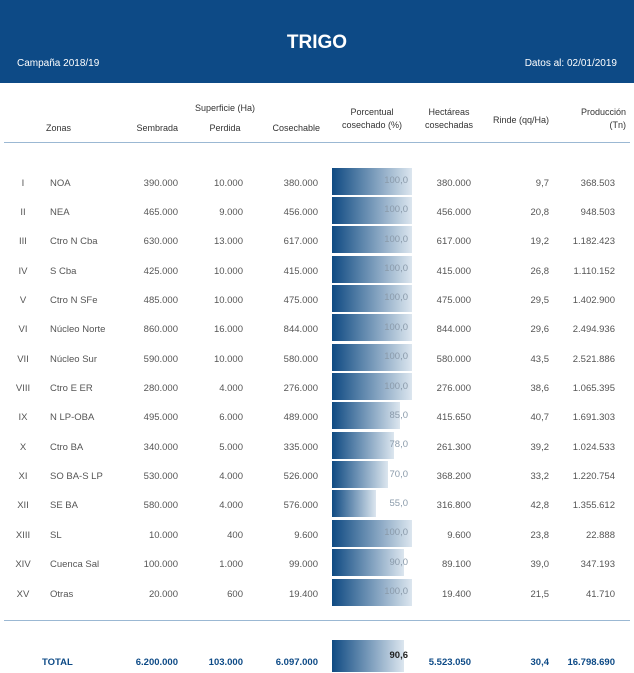 The height and width of the screenshot is (673, 634). What do you see at coordinates (300, 330) in the screenshot?
I see `harvestable: 844.000` at bounding box center [300, 330].